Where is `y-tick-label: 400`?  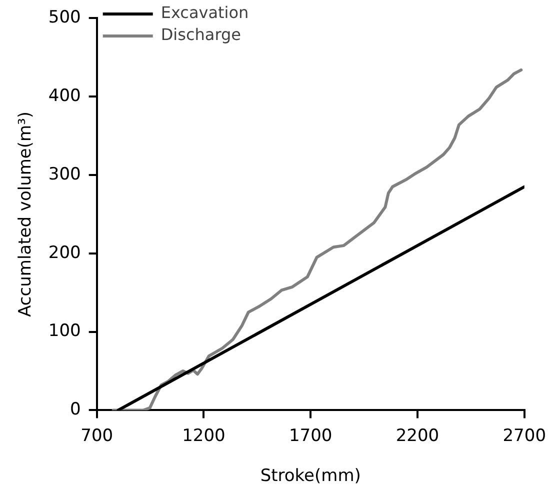 y-tick-label: 400 is located at coordinates (64, 96).